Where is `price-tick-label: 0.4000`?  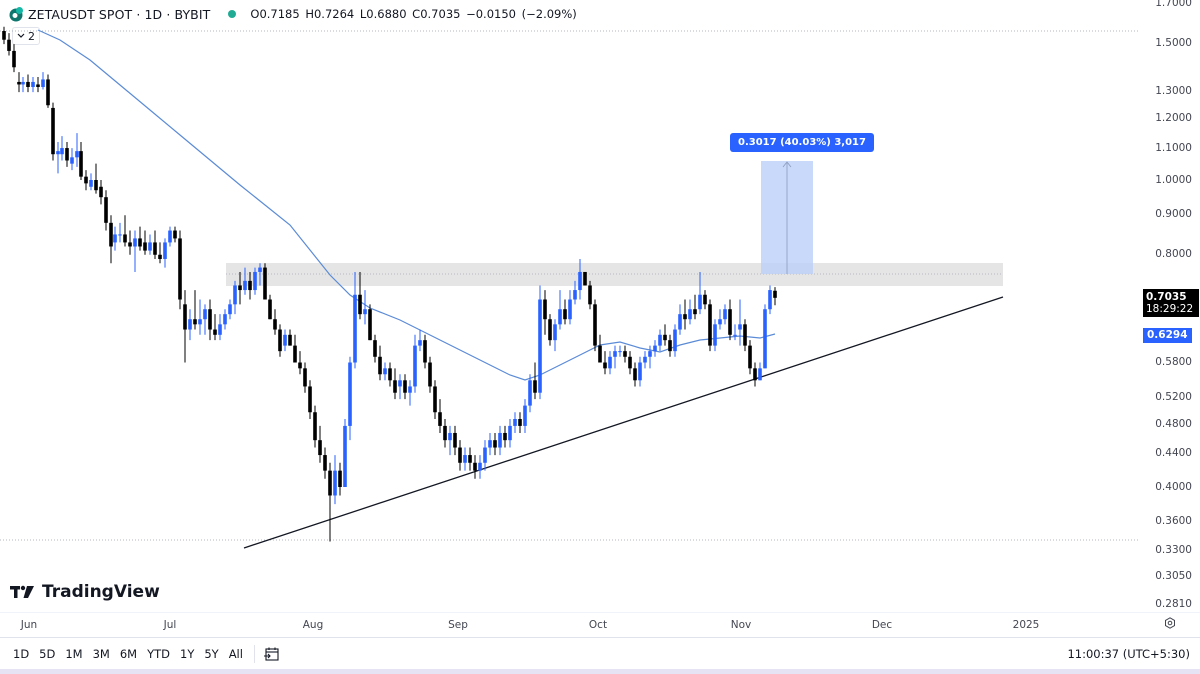 price-tick-label: 0.4000 is located at coordinates (1173, 487).